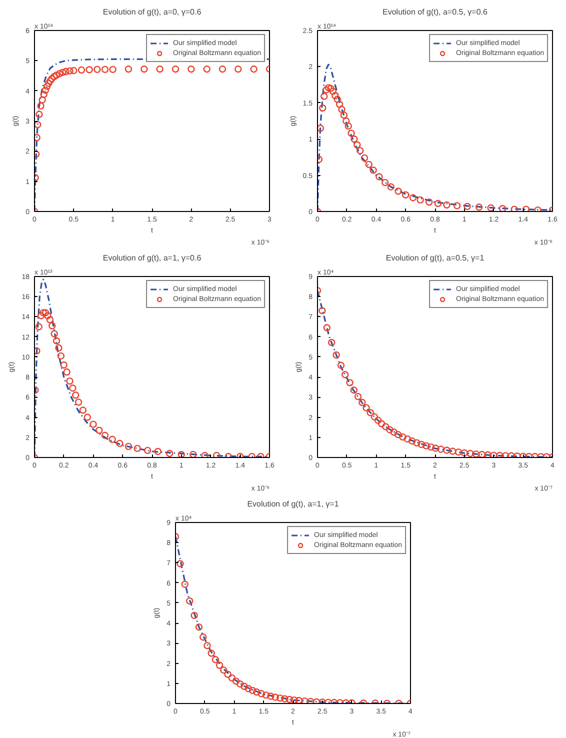 This screenshot has height=738, width=566. Describe the element at coordinates (435, 258) in the screenshot. I see `chart-title: Evolution of g(t), a=0.5, γ=1` at that location.